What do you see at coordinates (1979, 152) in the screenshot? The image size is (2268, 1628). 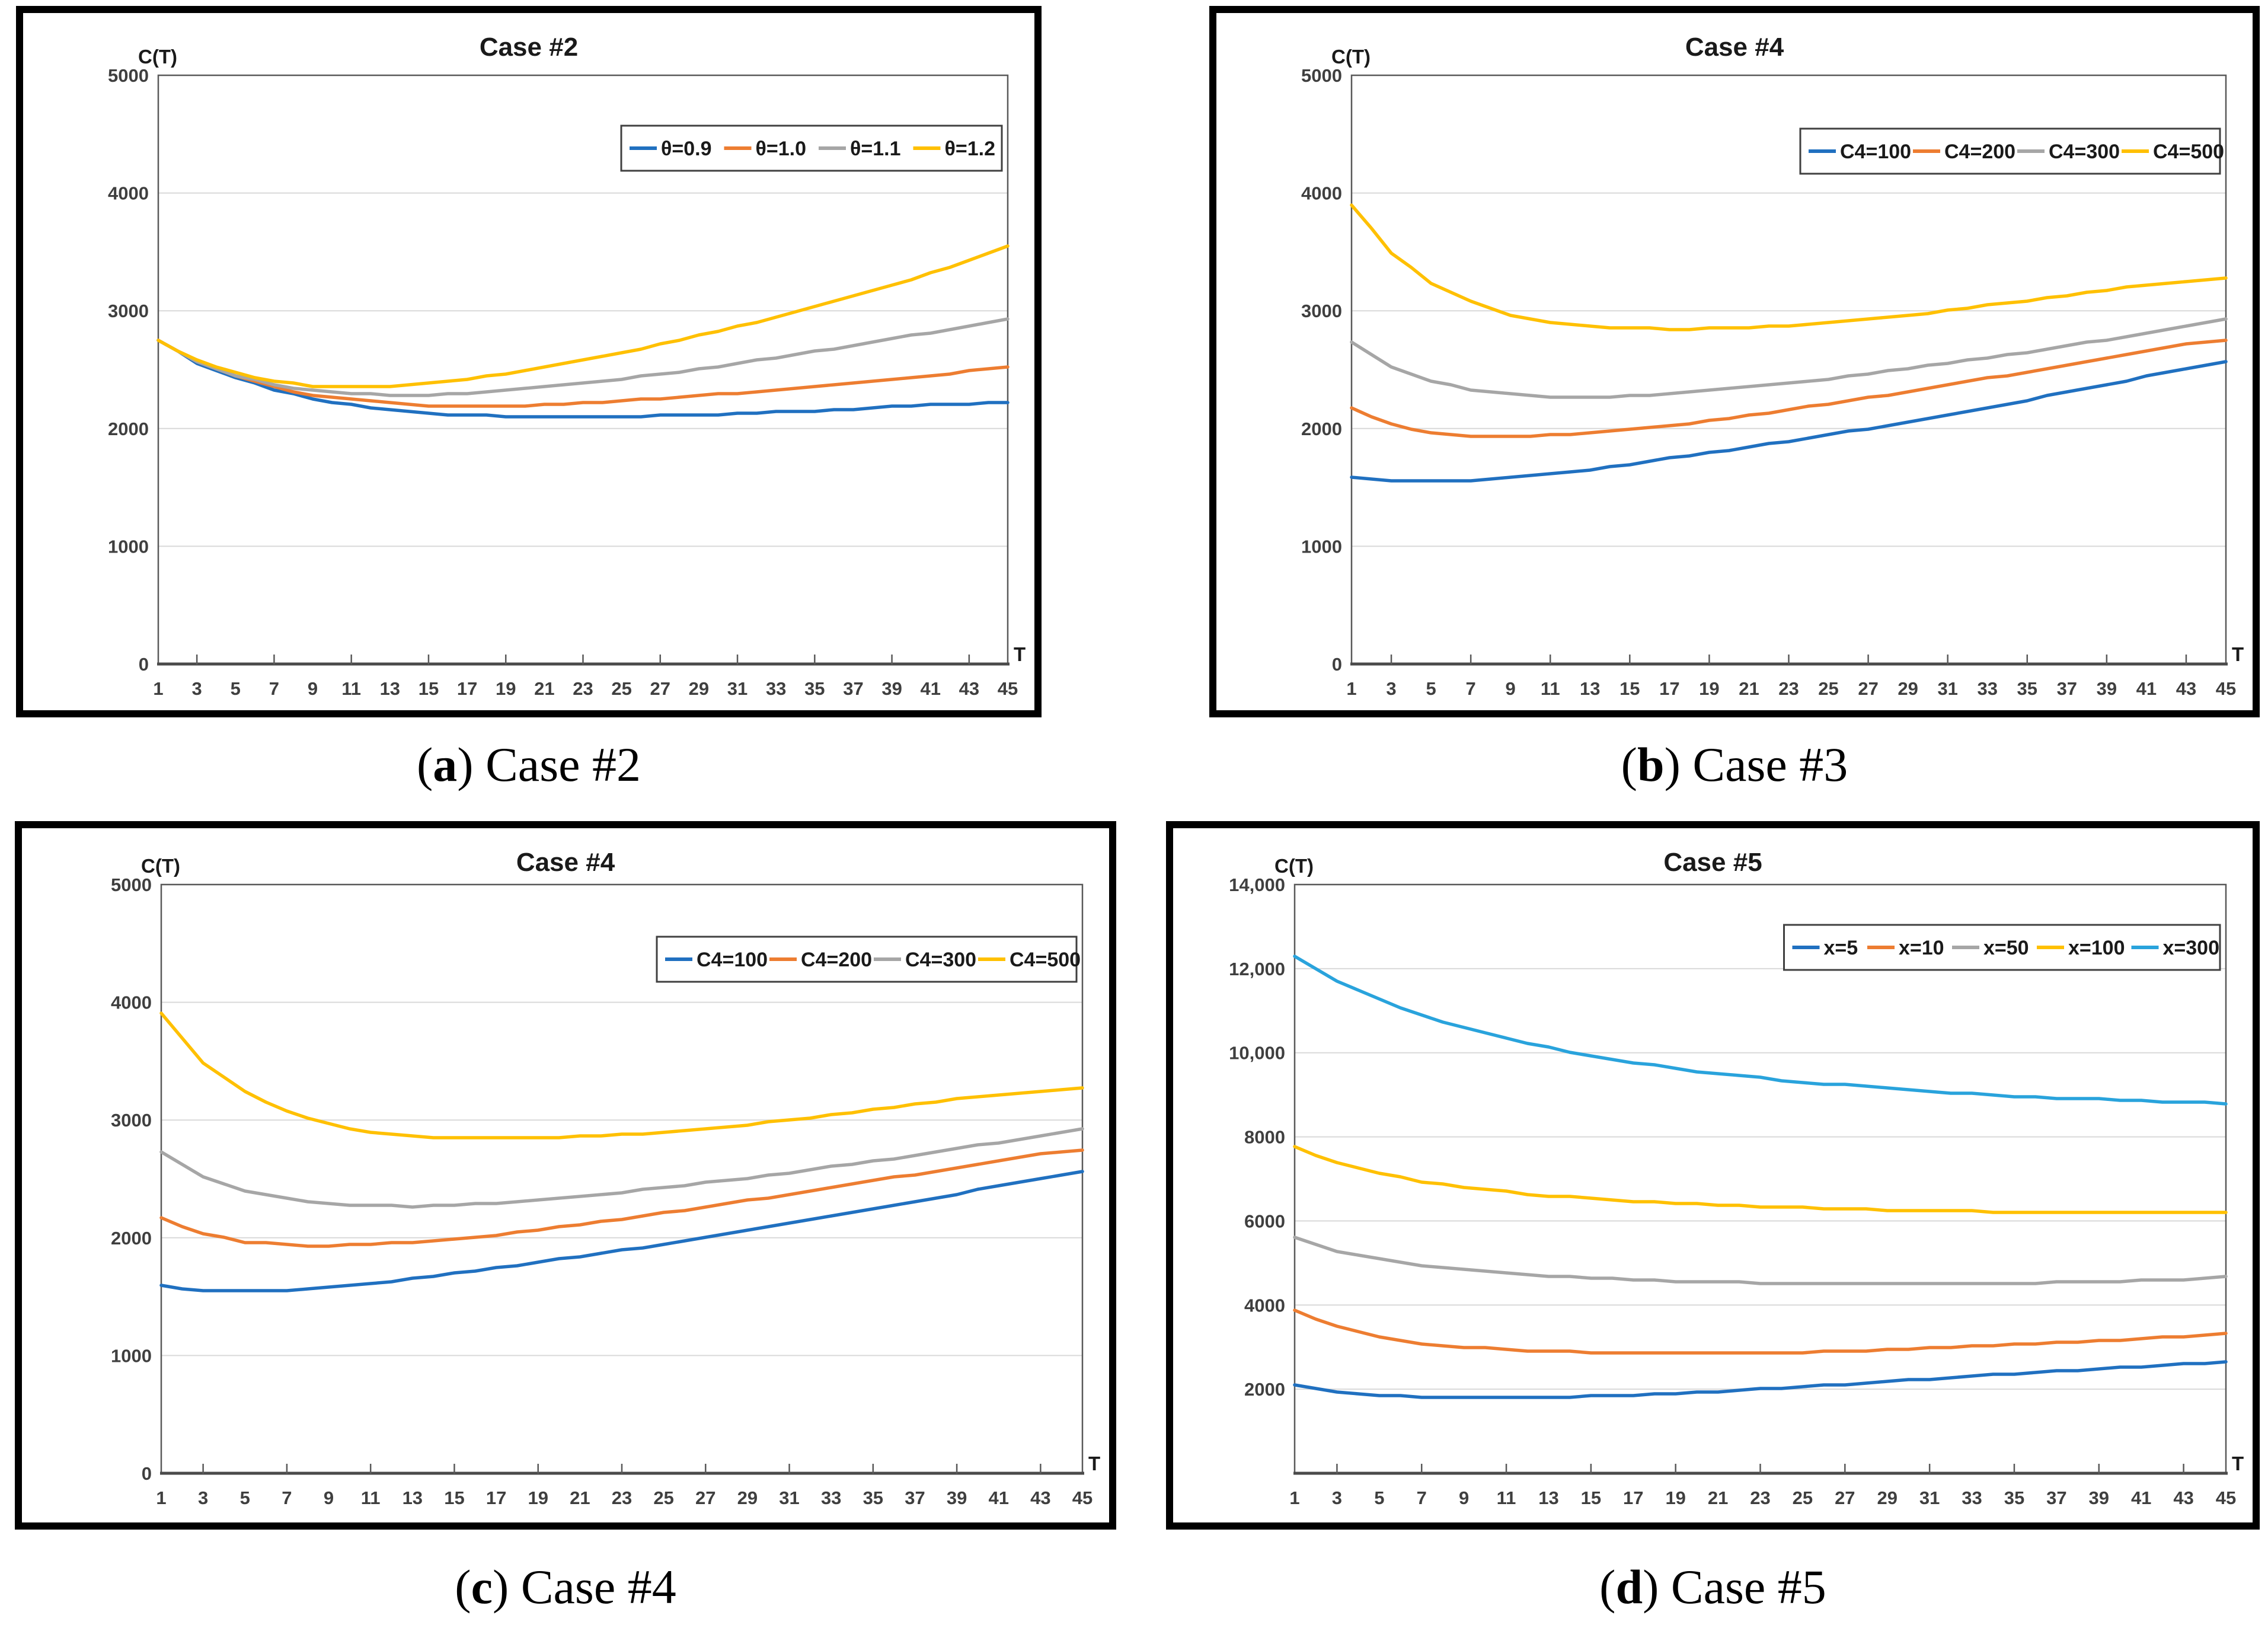 I see `legend-label: C4=200` at bounding box center [1979, 152].